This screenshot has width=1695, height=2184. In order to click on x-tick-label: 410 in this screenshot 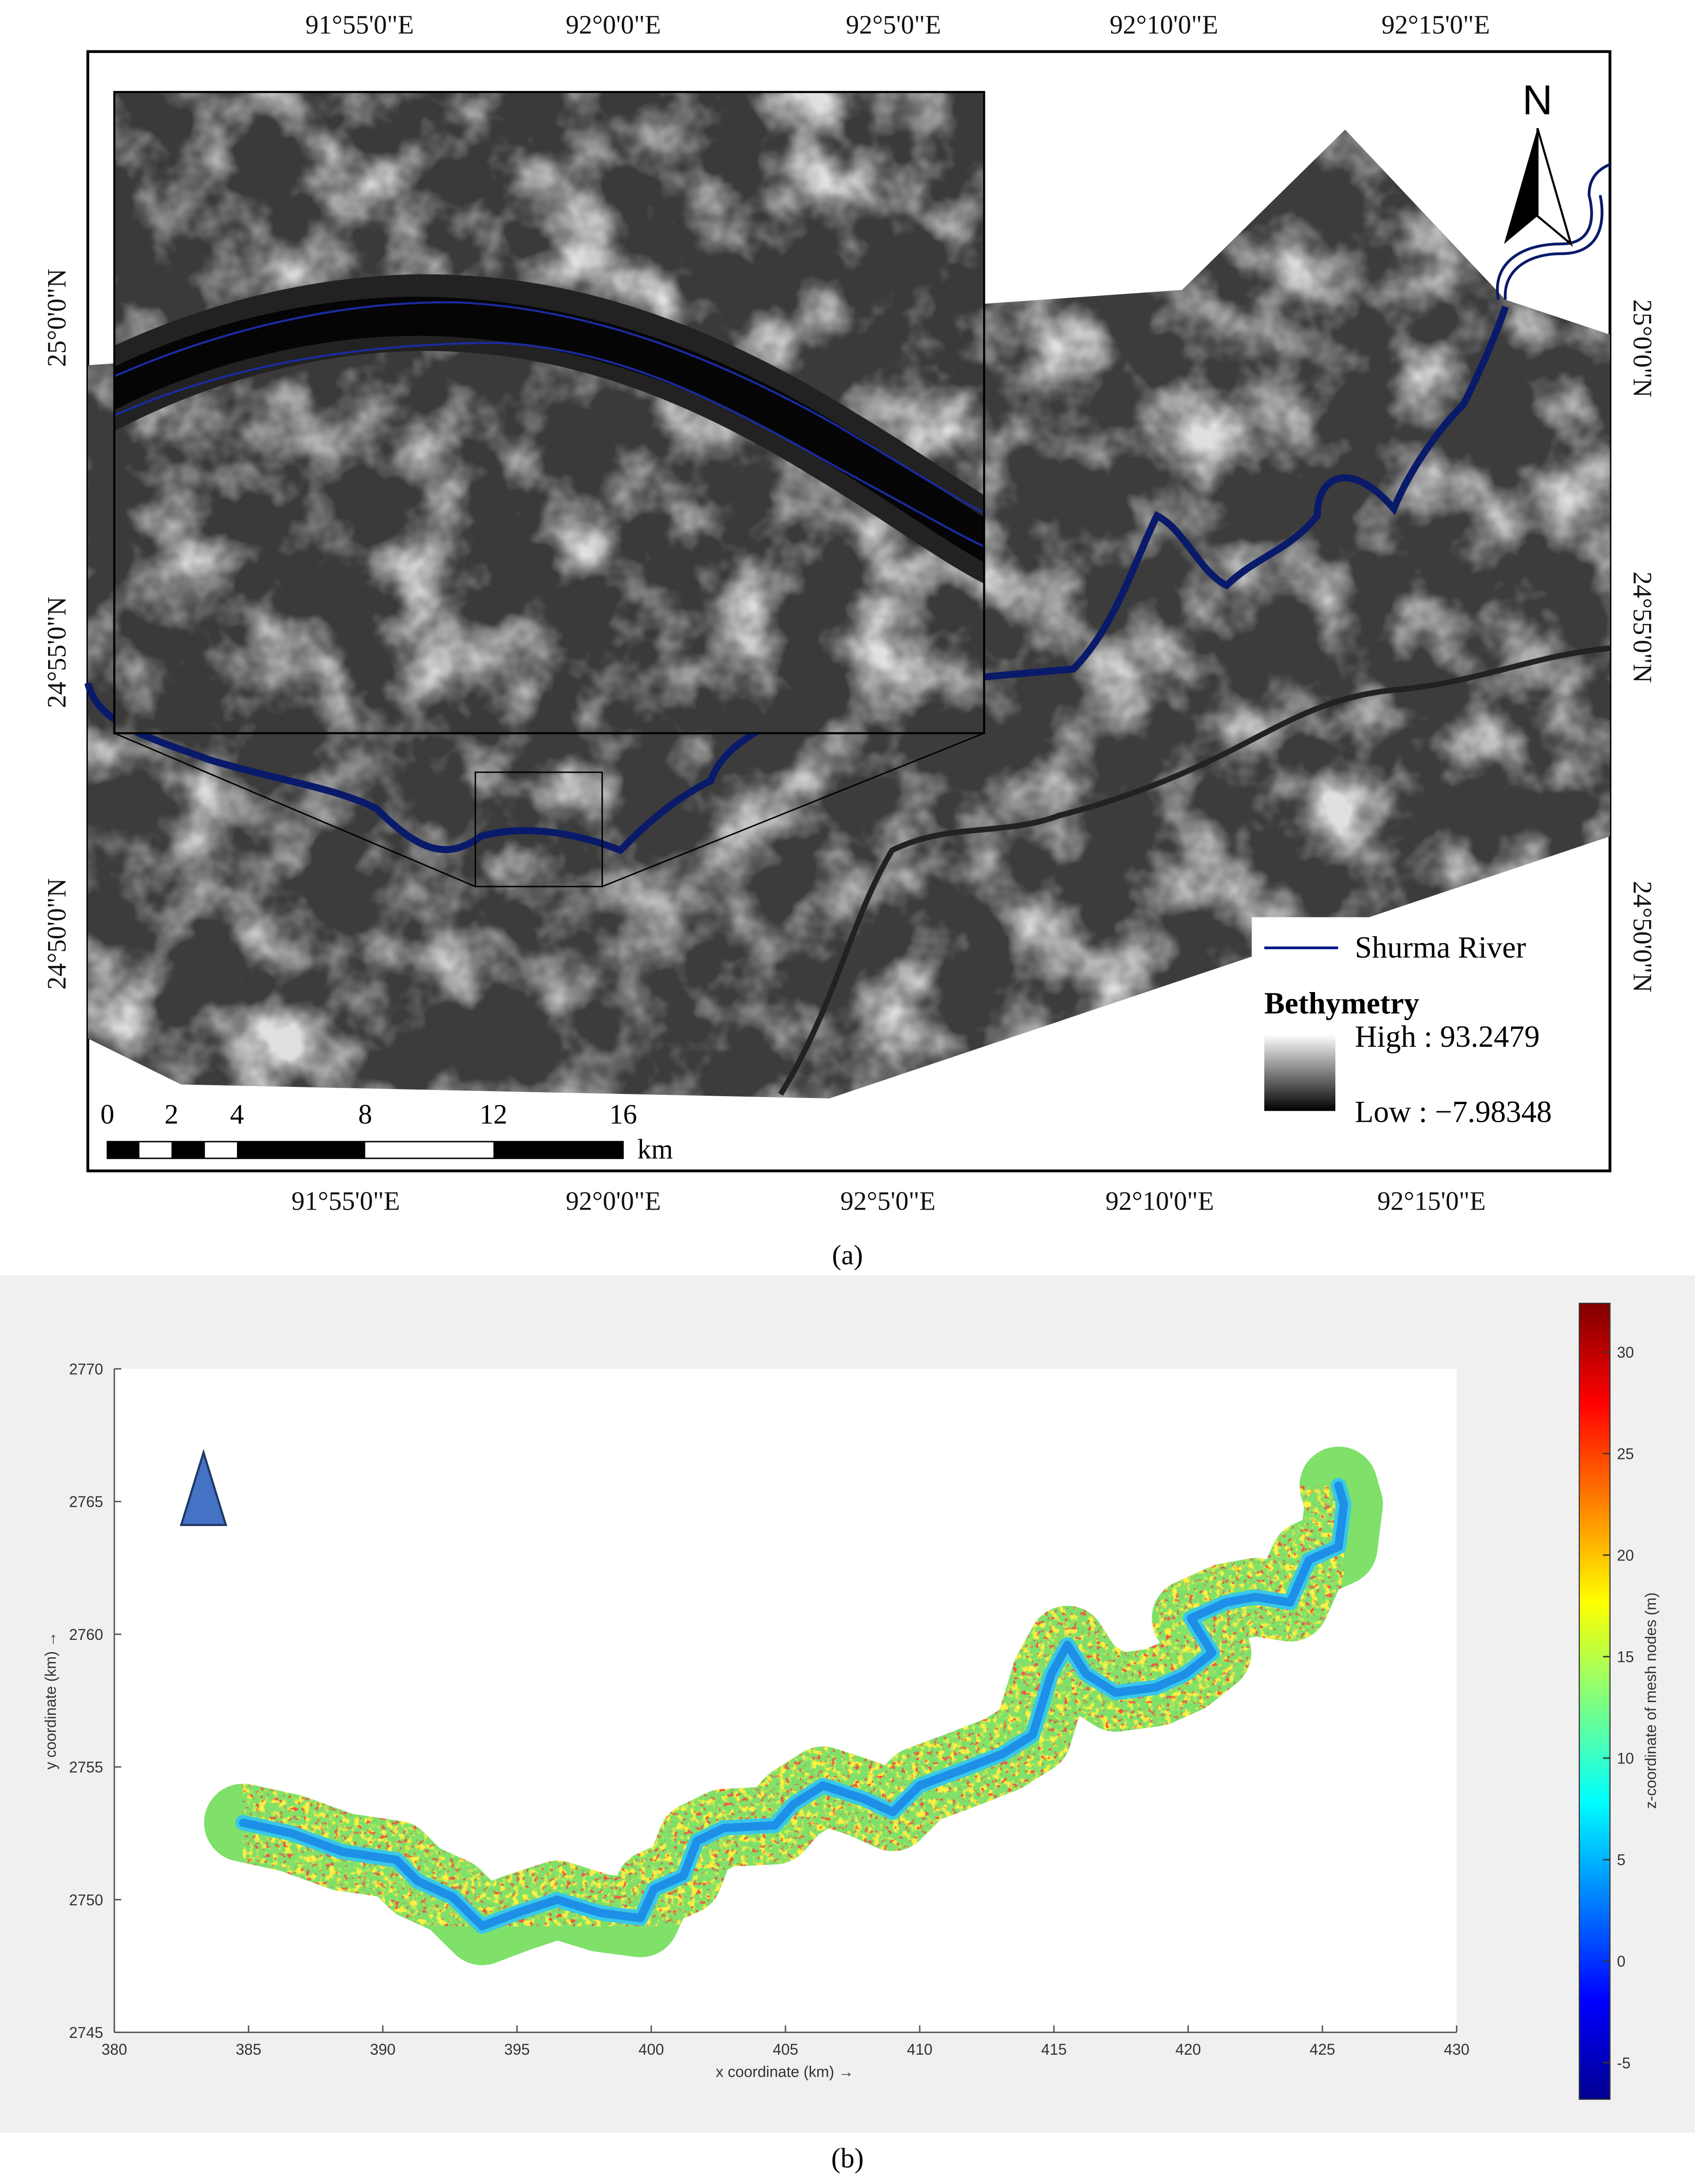, I will do `click(919, 2049)`.